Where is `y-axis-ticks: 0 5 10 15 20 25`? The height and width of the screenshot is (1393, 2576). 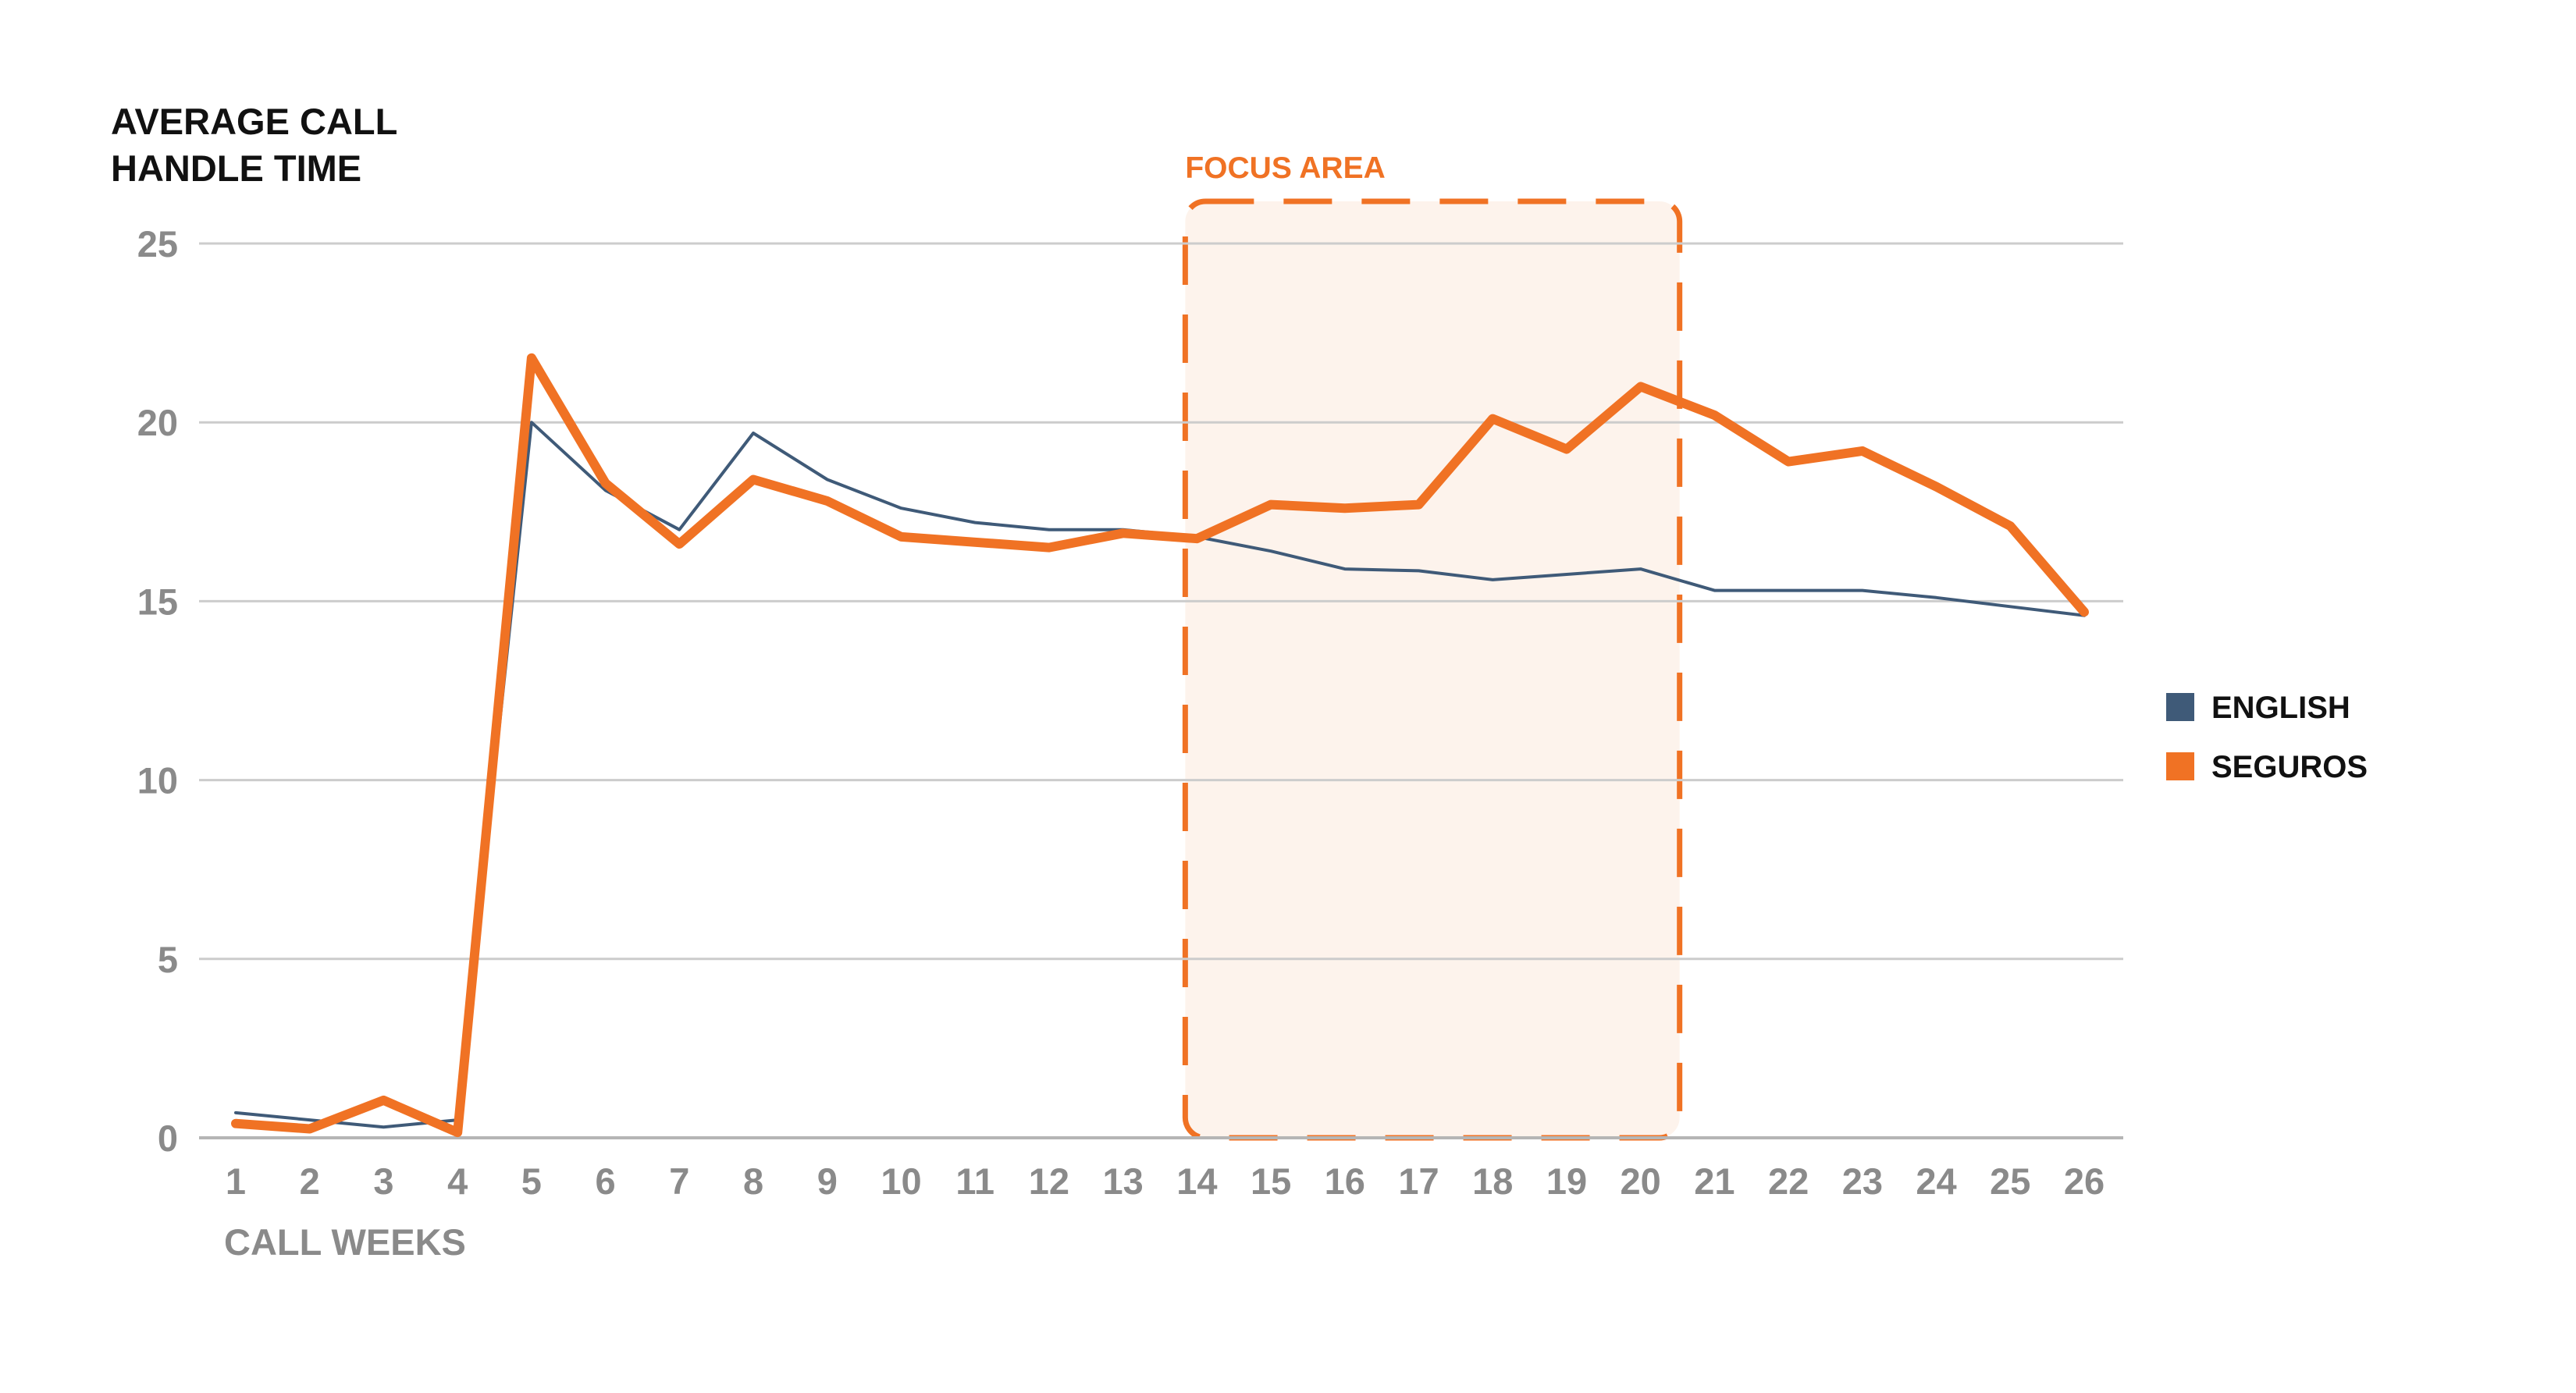 y-axis-ticks: 0 5 10 15 20 25 is located at coordinates (157, 691).